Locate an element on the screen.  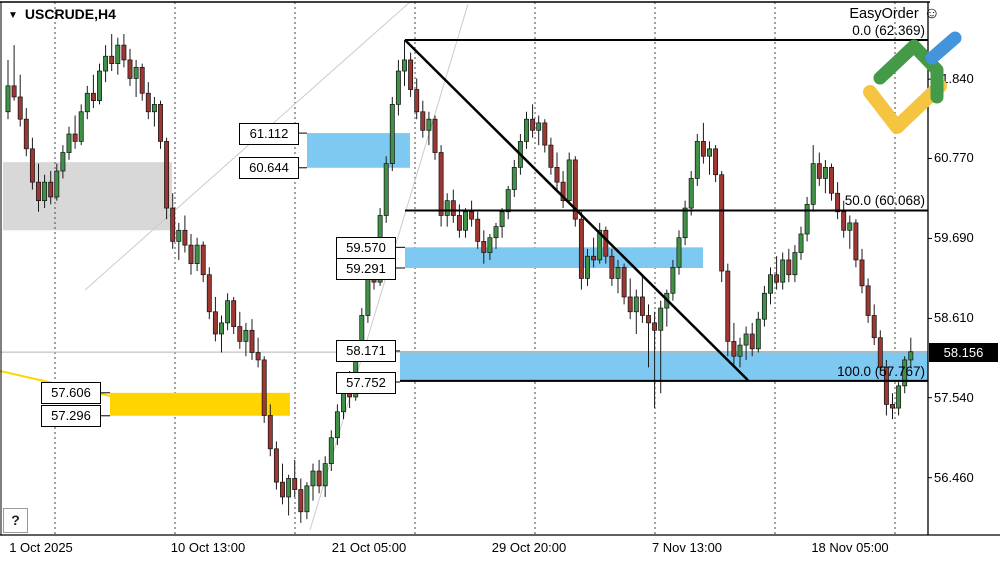
litefinance-logo is located at coordinates (912, 82).